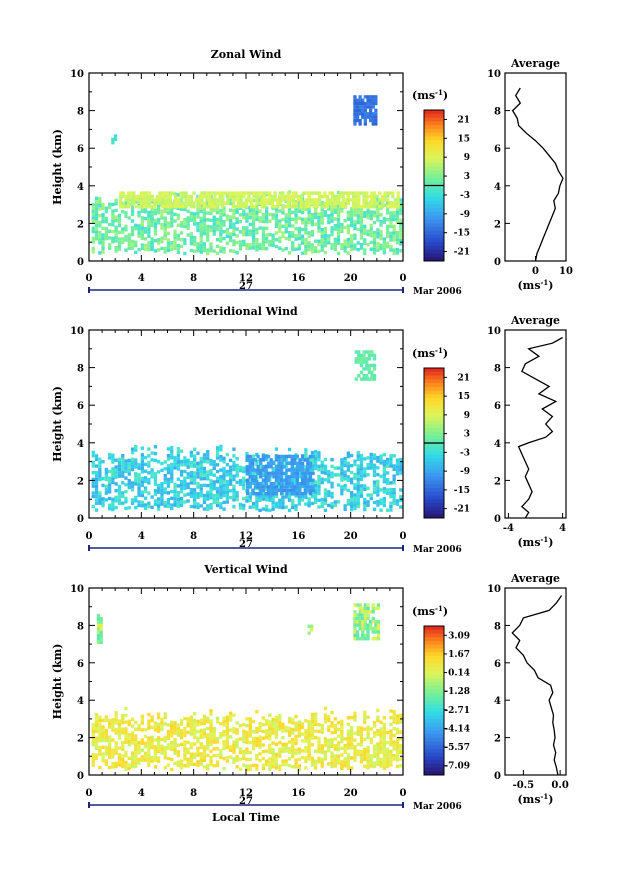 The height and width of the screenshot is (873, 620). I want to click on average-profile-line, so click(537, 685).